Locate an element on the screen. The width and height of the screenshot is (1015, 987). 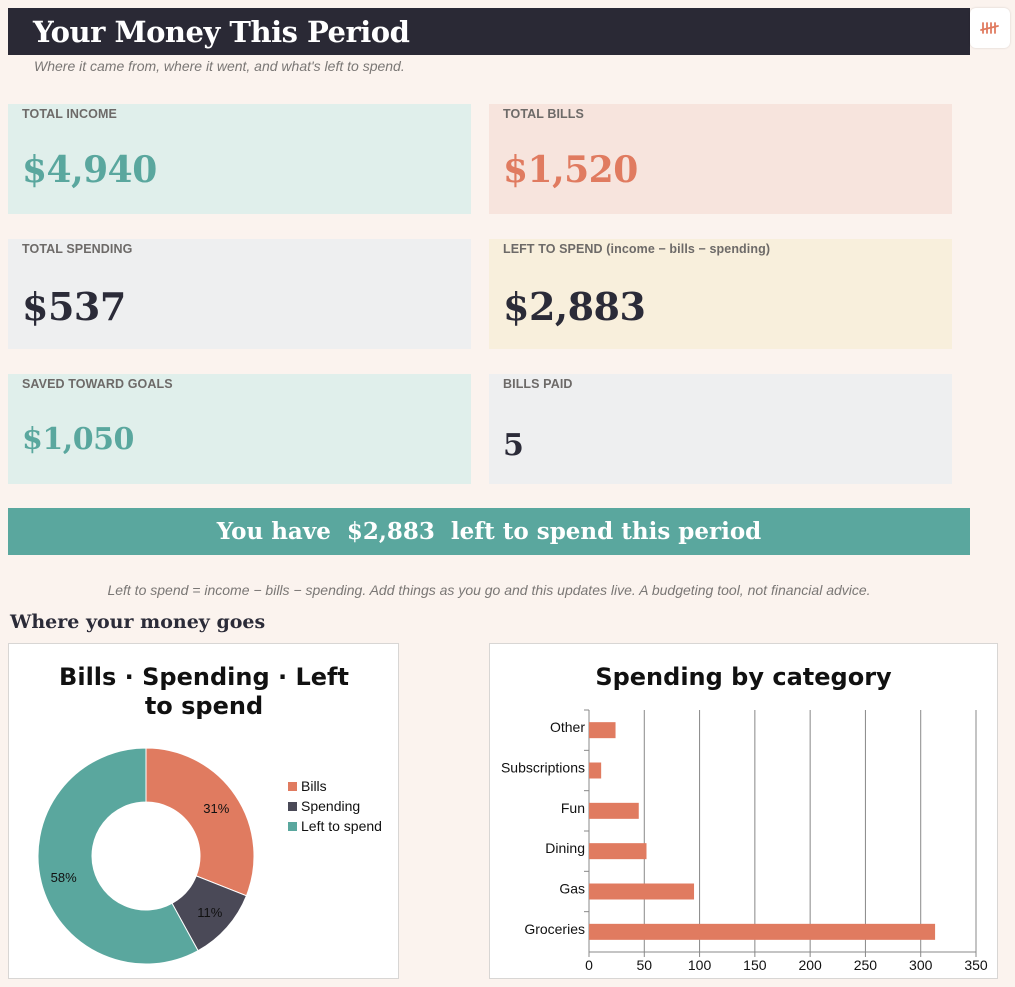
bar-groceries is located at coordinates (762, 931).